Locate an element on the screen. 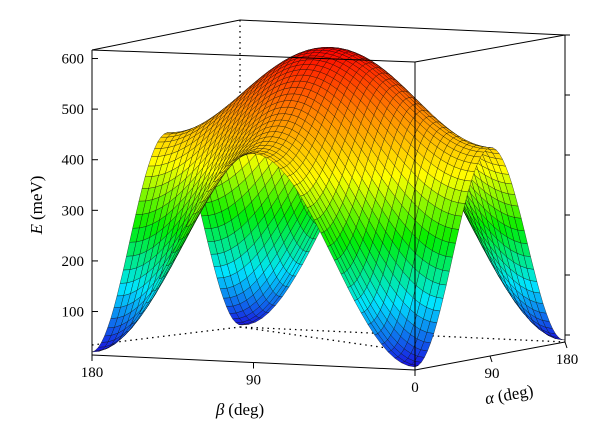  box-back-top-left is located at coordinates (166, 35).